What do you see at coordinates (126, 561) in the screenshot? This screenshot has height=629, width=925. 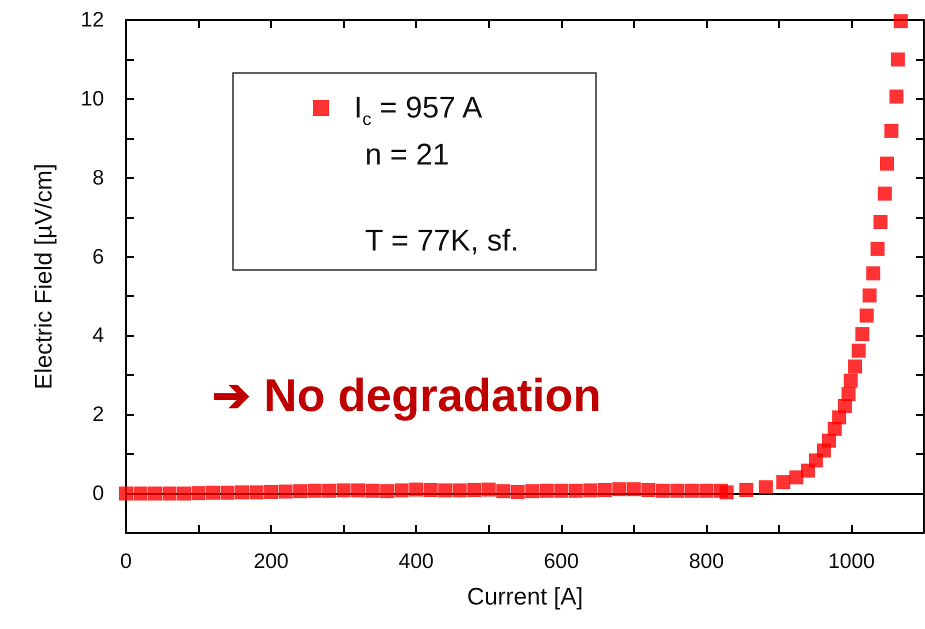 I see `x-tick-label: 0` at bounding box center [126, 561].